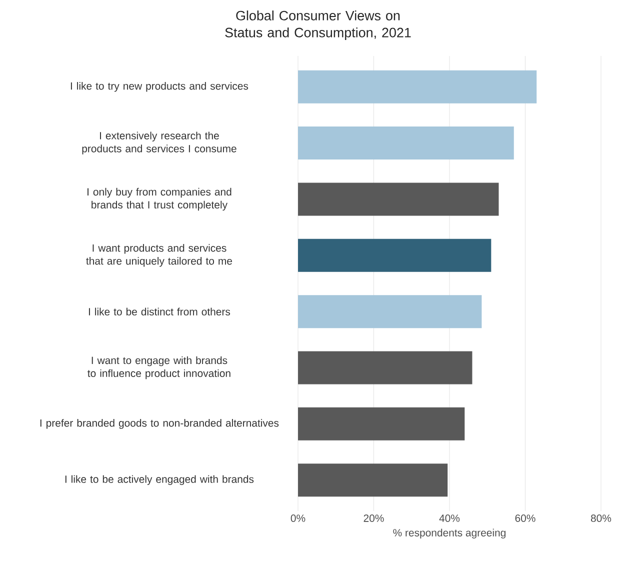 Image resolution: width=618 pixels, height=569 pixels. Describe the element at coordinates (298, 518) in the screenshot. I see `x-tick-label: 0%` at that location.